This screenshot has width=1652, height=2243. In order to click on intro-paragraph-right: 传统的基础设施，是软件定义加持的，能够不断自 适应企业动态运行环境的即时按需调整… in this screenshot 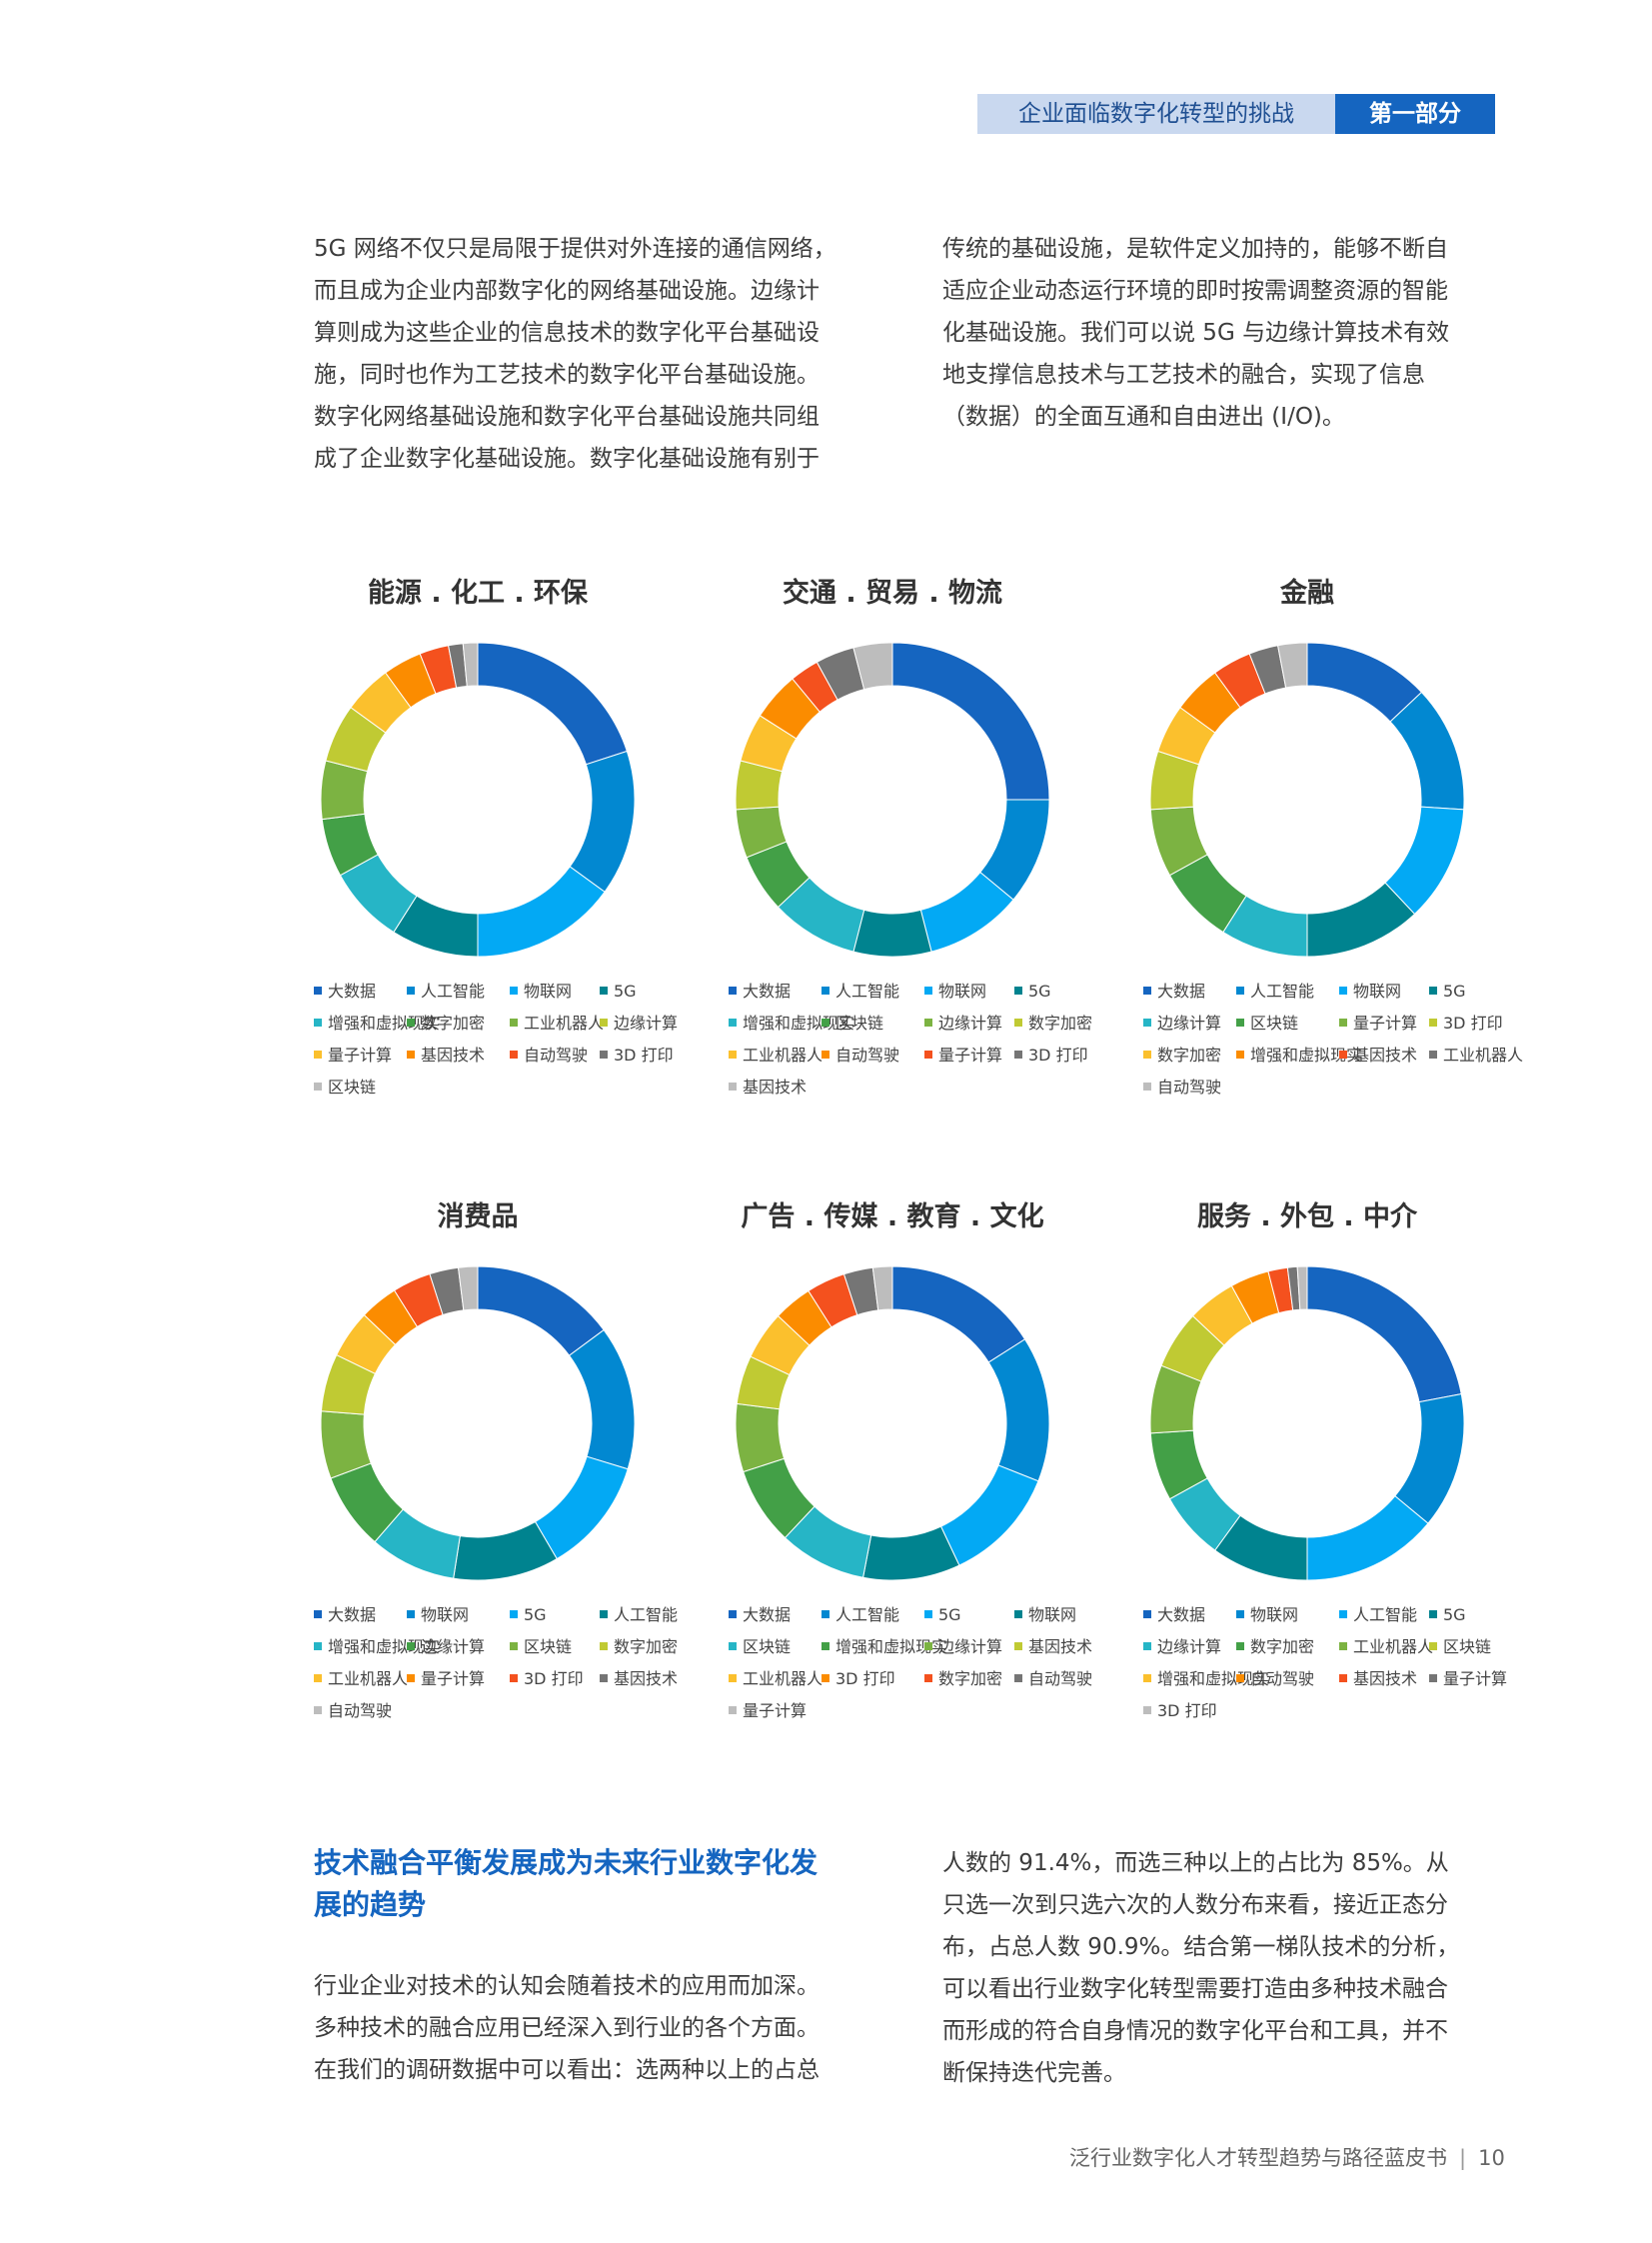, I will do `click(1222, 333)`.